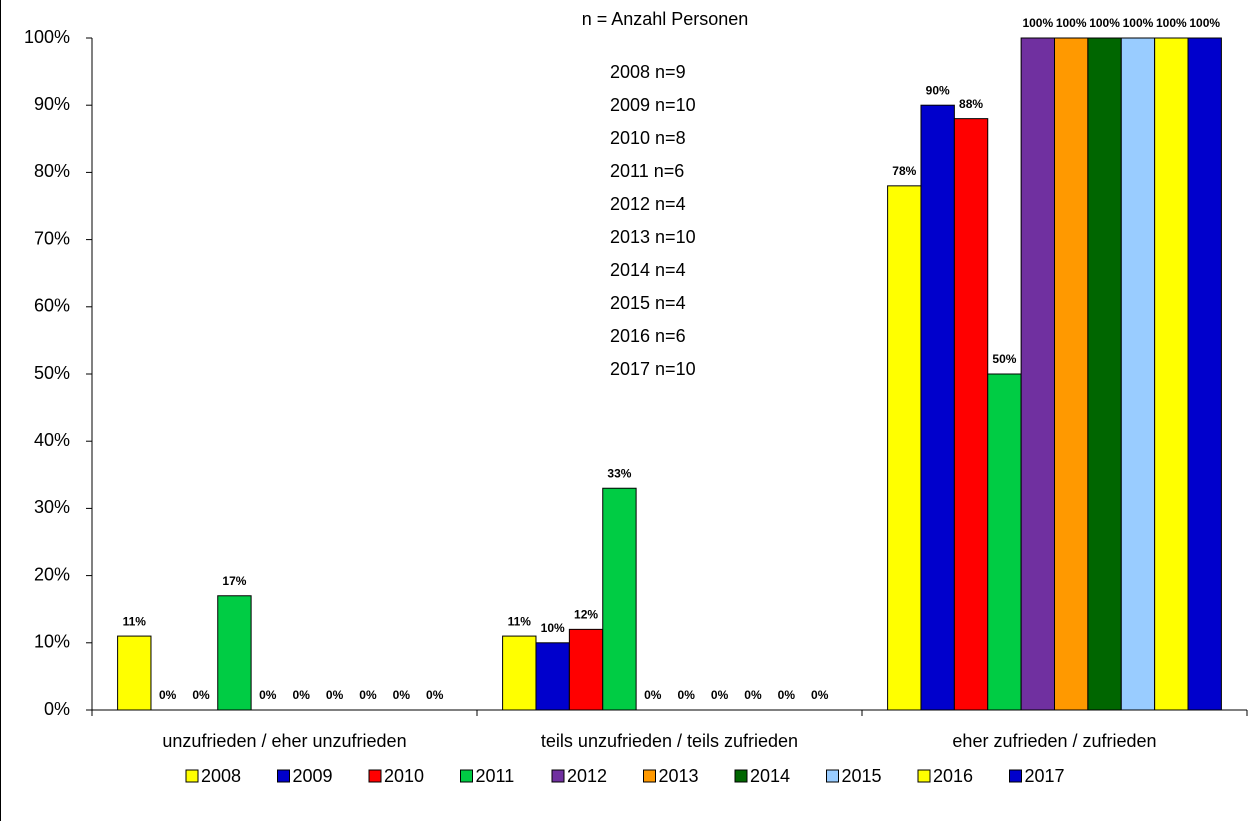 The image size is (1255, 821). What do you see at coordinates (971, 104) in the screenshot?
I see `value-label: 88%` at bounding box center [971, 104].